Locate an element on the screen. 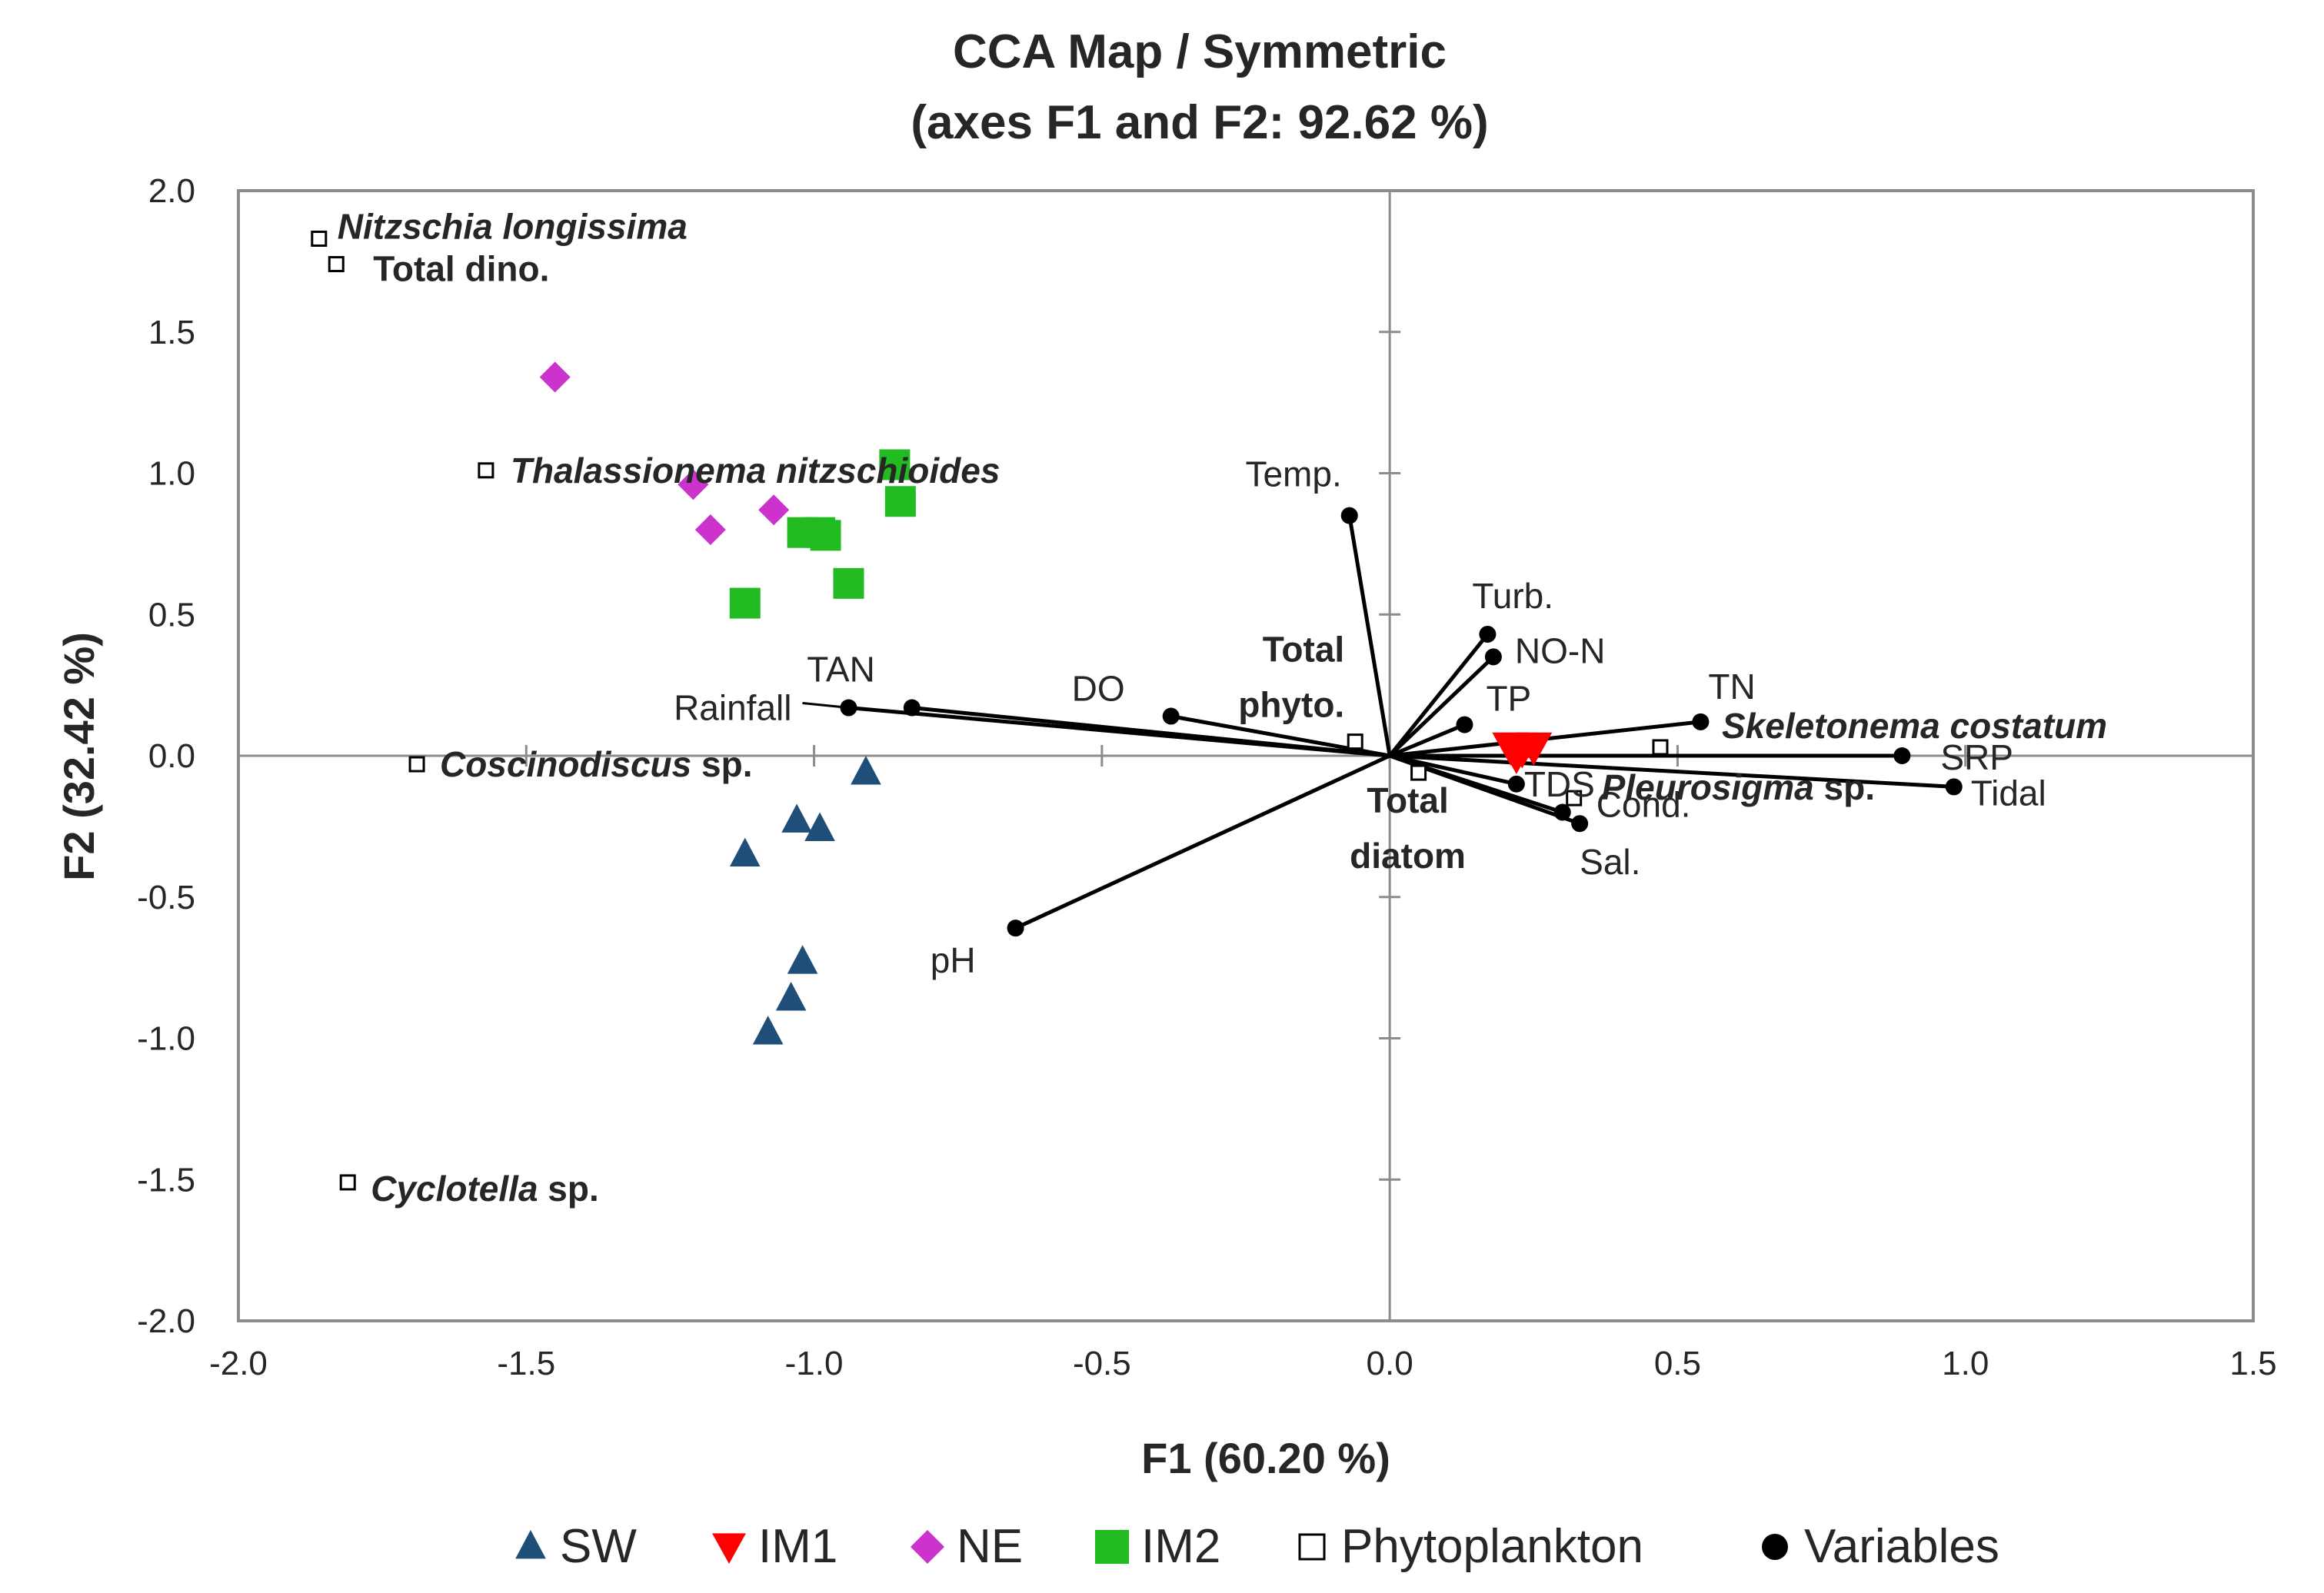 The height and width of the screenshot is (1593, 2324). legend-ne-label: NE is located at coordinates (990, 1546).